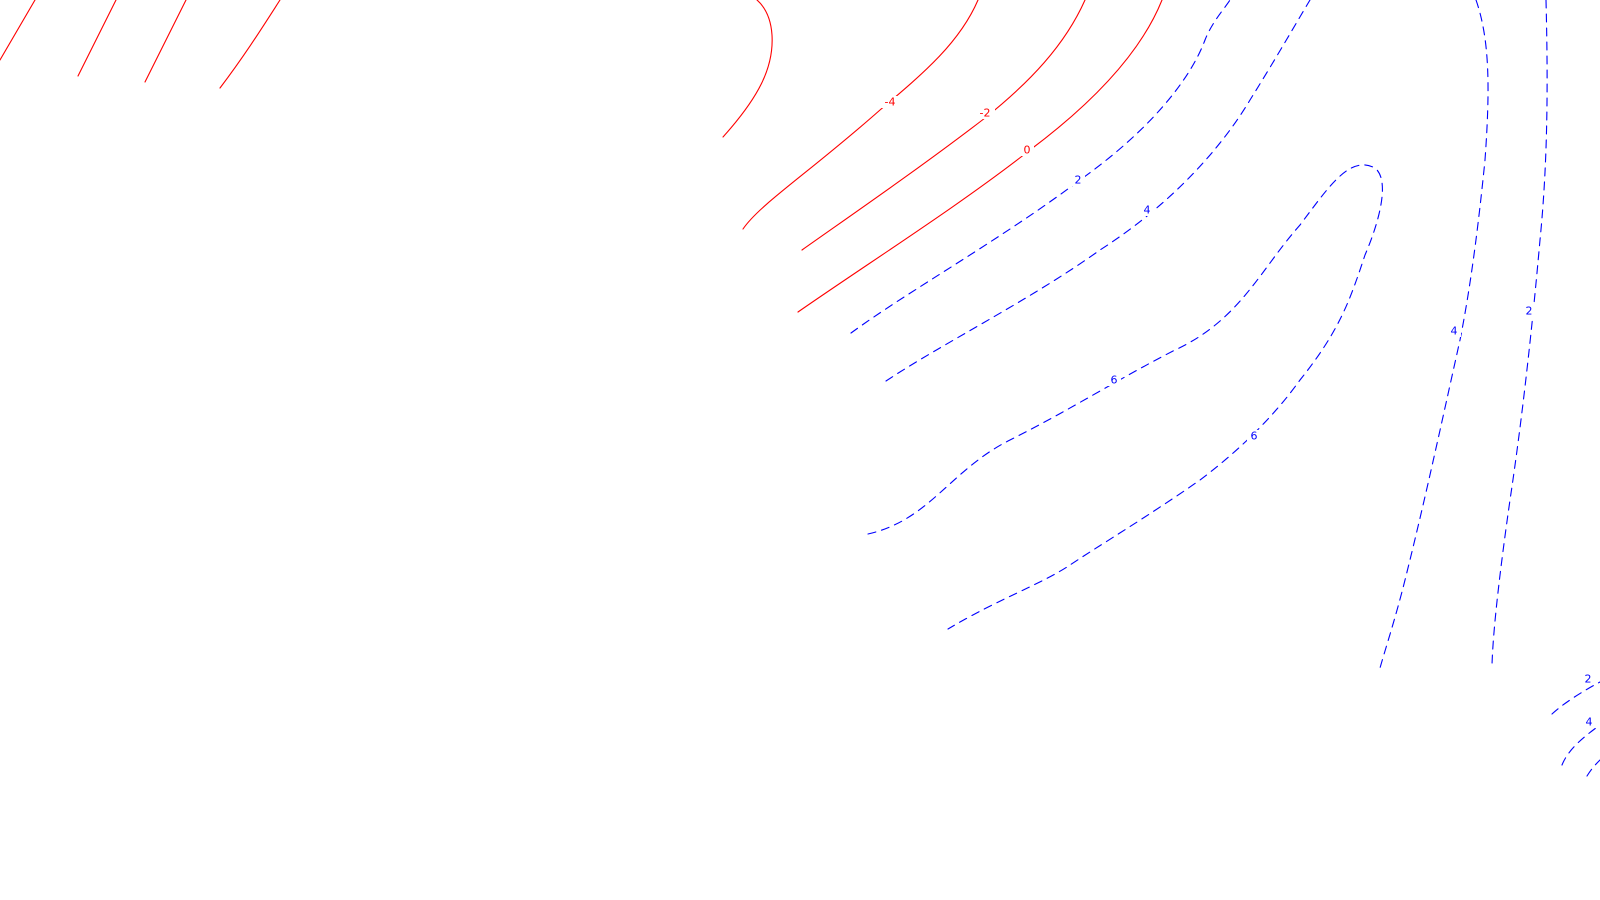  I want to click on contour-label-2-bottom-right: 2, so click(1588, 679).